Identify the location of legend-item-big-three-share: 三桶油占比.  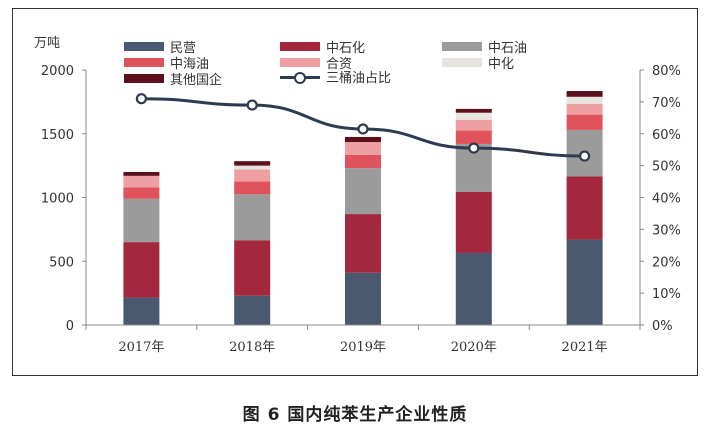
(335, 76).